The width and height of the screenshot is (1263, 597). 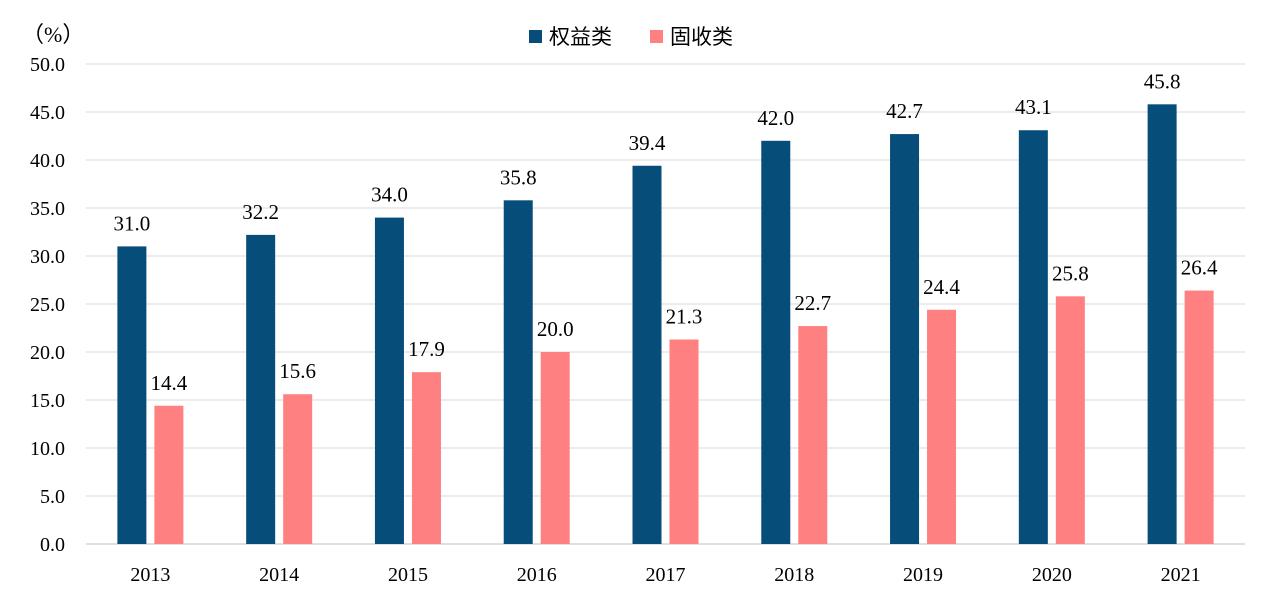 What do you see at coordinates (150, 575) in the screenshot?
I see `x-tick-label: 2013` at bounding box center [150, 575].